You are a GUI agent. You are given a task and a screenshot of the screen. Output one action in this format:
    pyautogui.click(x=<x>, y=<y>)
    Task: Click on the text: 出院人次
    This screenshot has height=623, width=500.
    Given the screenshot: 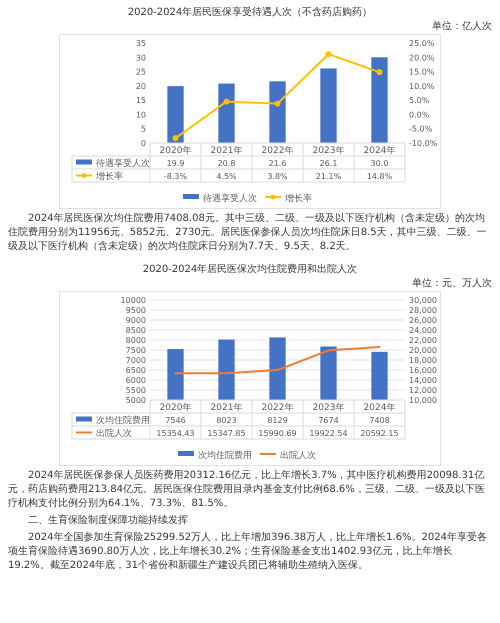 What is the action you would take?
    pyautogui.click(x=298, y=456)
    